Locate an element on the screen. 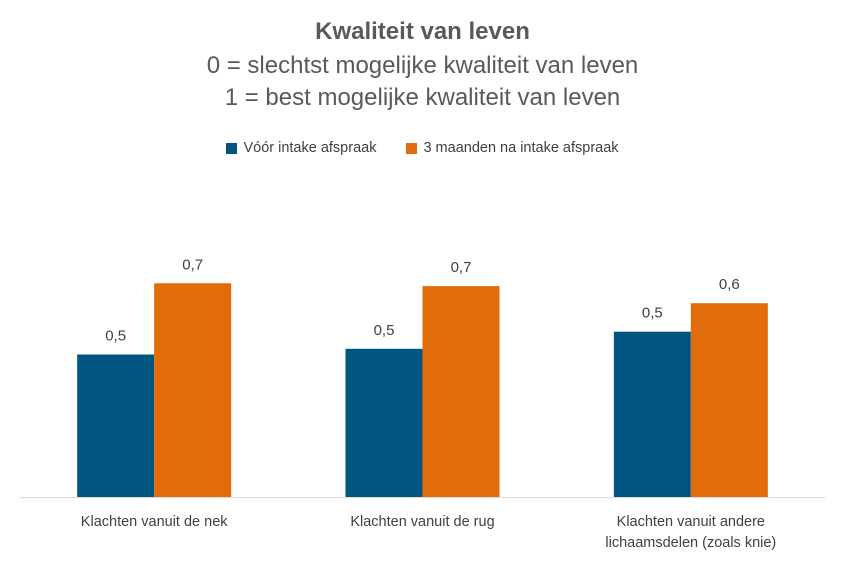 The height and width of the screenshot is (565, 845). legend-item-after: 3 maanden na intake afspraak is located at coordinates (512, 148).